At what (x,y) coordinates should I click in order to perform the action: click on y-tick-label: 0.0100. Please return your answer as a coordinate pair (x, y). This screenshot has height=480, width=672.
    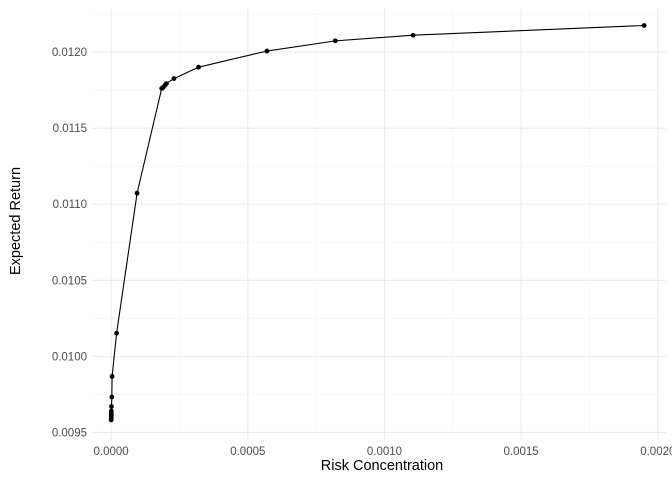
    Looking at the image, I should click on (69, 357).